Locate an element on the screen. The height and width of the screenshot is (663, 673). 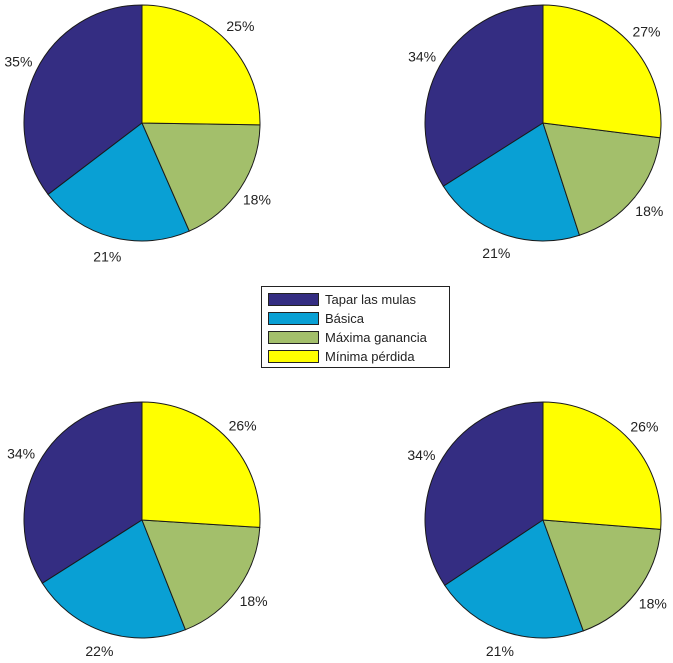
percent-label-minima-perdida: 27% is located at coordinates (646, 32).